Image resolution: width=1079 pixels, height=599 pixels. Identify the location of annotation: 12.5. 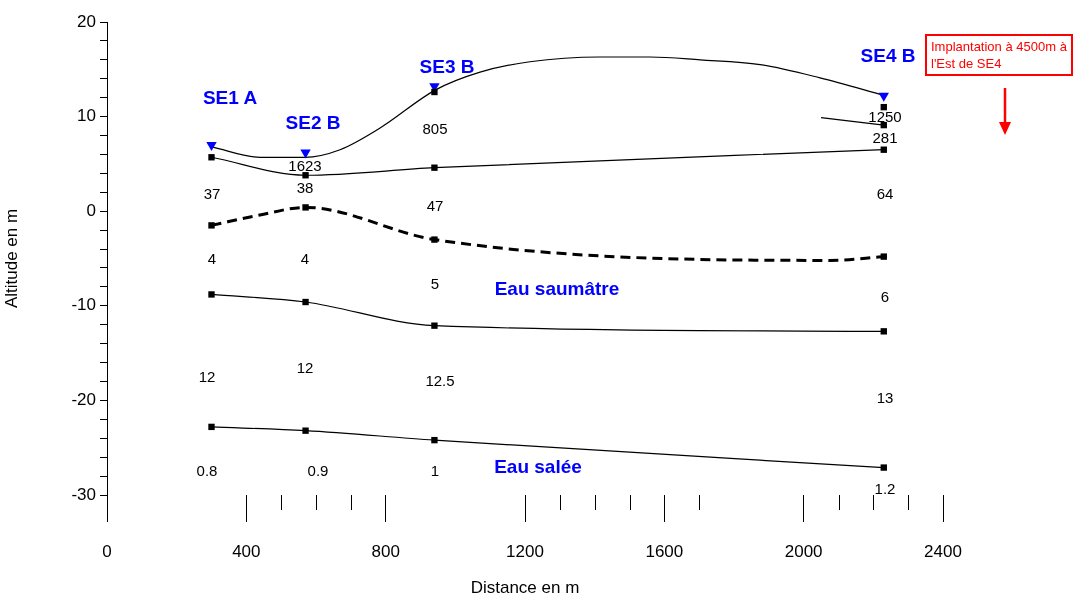
(440, 380).